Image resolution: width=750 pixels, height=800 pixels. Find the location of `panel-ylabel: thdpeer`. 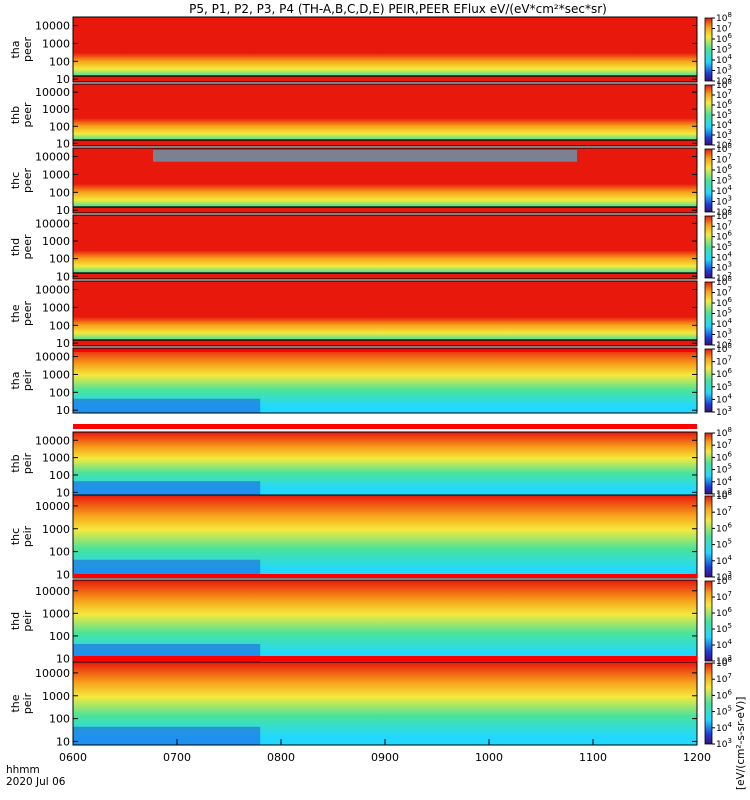

panel-ylabel: thdpeer is located at coordinates (21, 247).